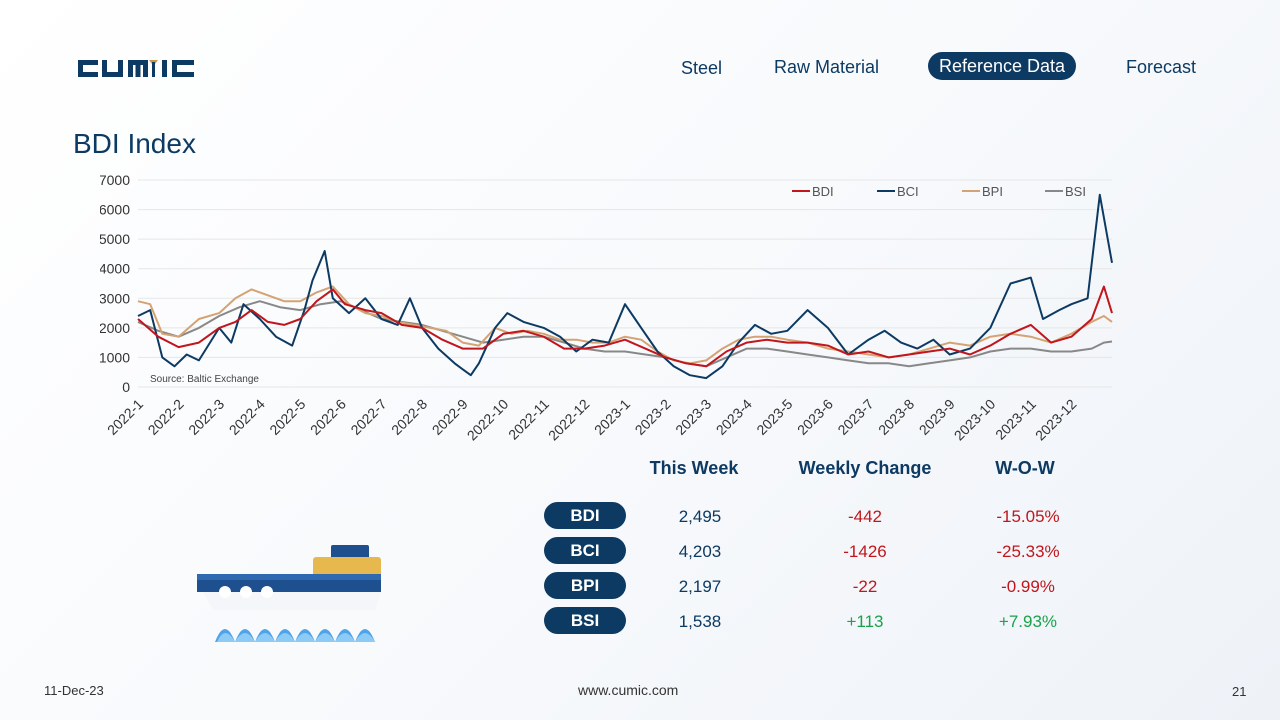 This screenshot has height=720, width=1280. What do you see at coordinates (1075, 191) in the screenshot?
I see `legend-label-bsi: BSI` at bounding box center [1075, 191].